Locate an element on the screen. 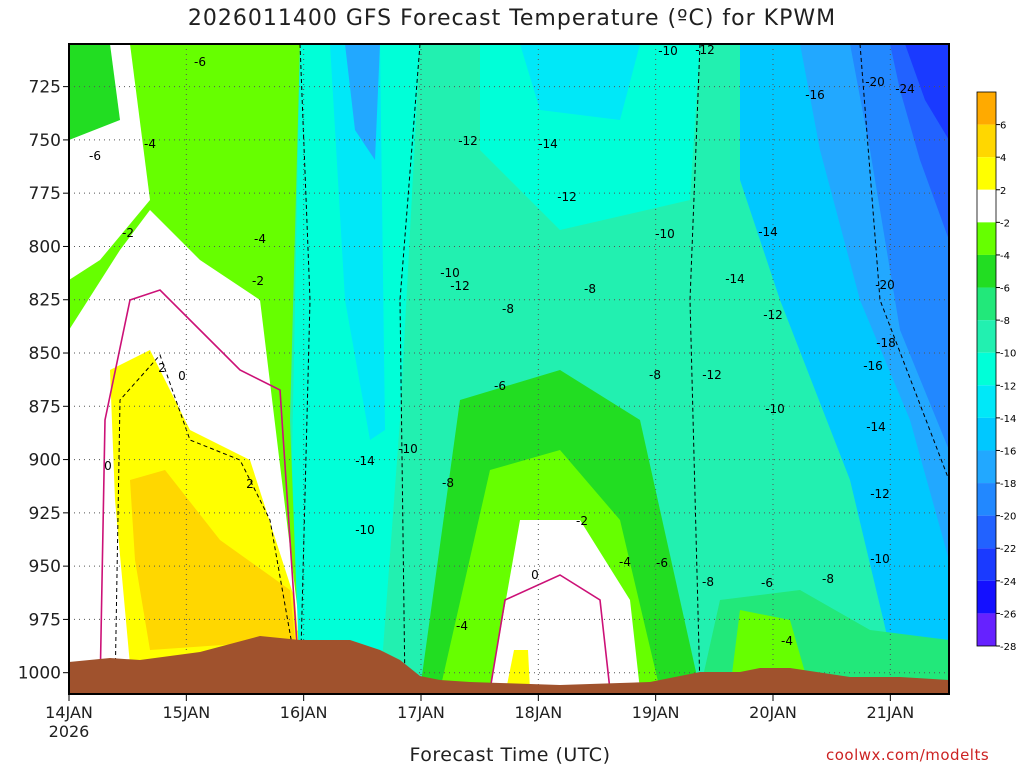  region-minus6 is located at coordinates (94, 92).